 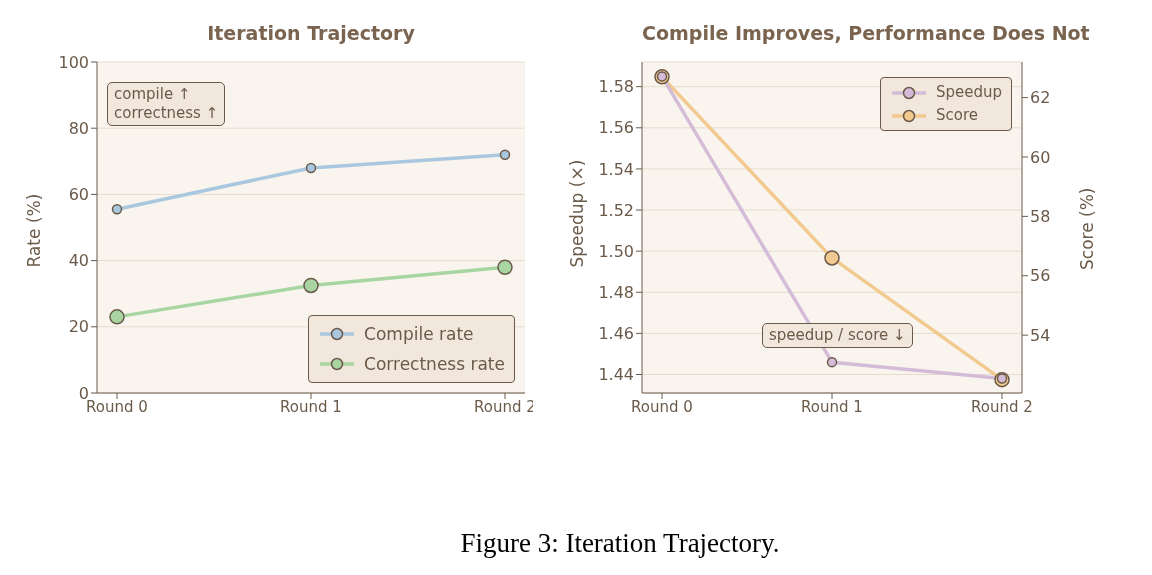 What do you see at coordinates (1040, 157) in the screenshot?
I see `y2-tick-label: 60` at bounding box center [1040, 157].